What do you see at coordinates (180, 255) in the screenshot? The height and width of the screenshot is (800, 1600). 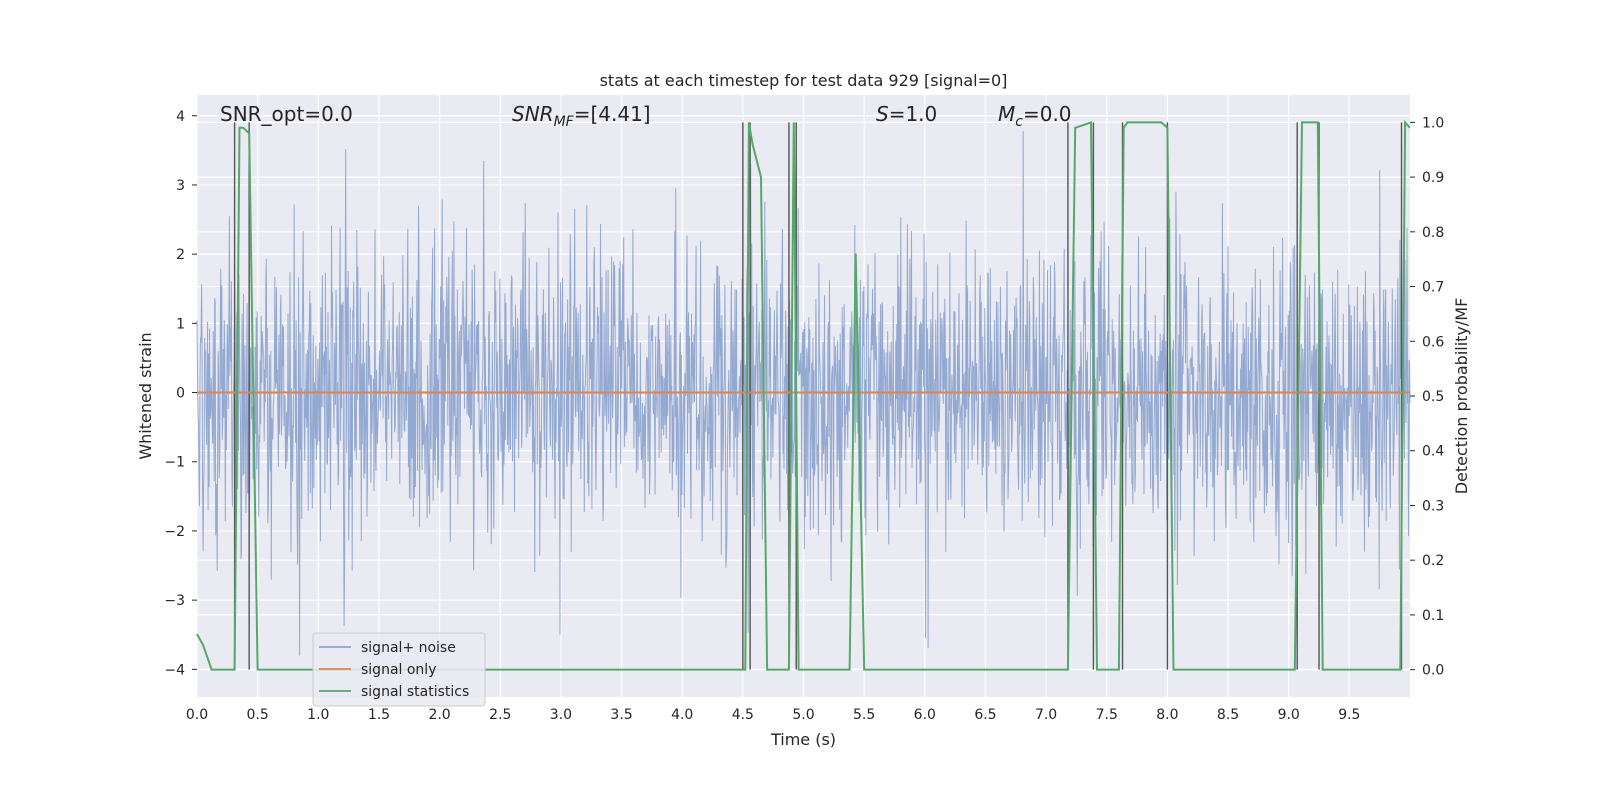 I see `y-tick-label-left: 2` at bounding box center [180, 255].